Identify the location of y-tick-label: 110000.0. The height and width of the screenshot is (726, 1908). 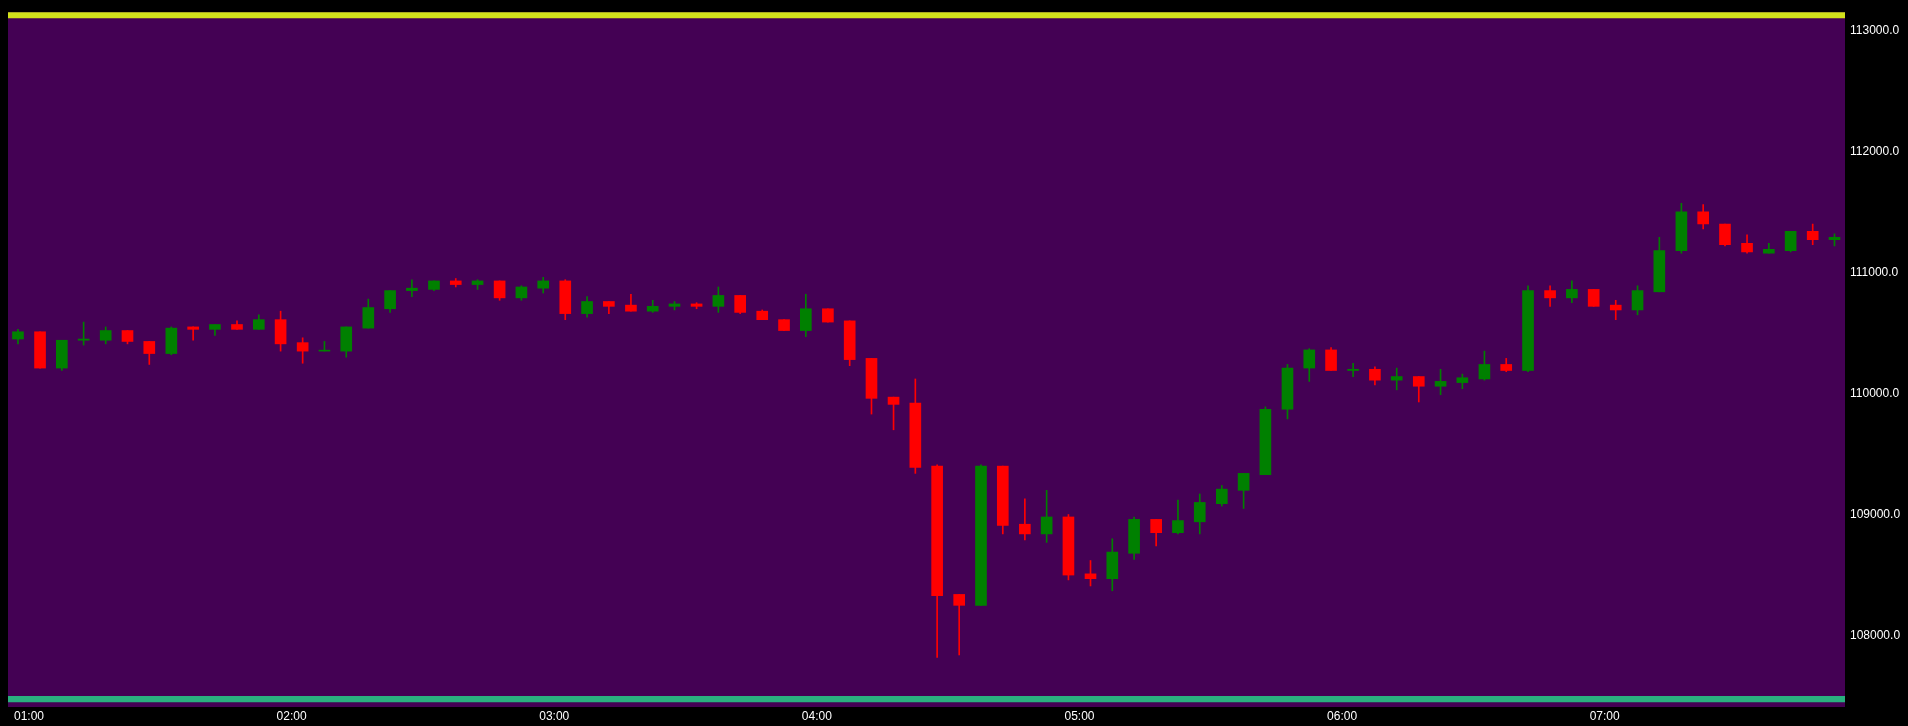
(1875, 392).